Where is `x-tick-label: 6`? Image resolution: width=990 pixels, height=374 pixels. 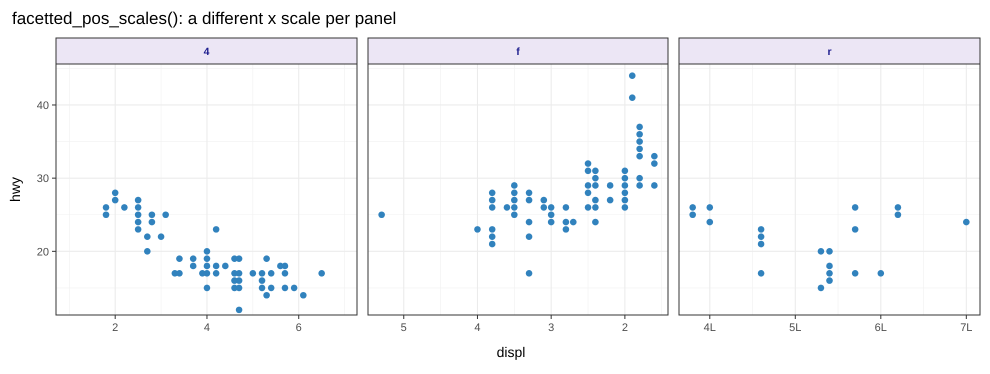 x-tick-label: 6 is located at coordinates (299, 328).